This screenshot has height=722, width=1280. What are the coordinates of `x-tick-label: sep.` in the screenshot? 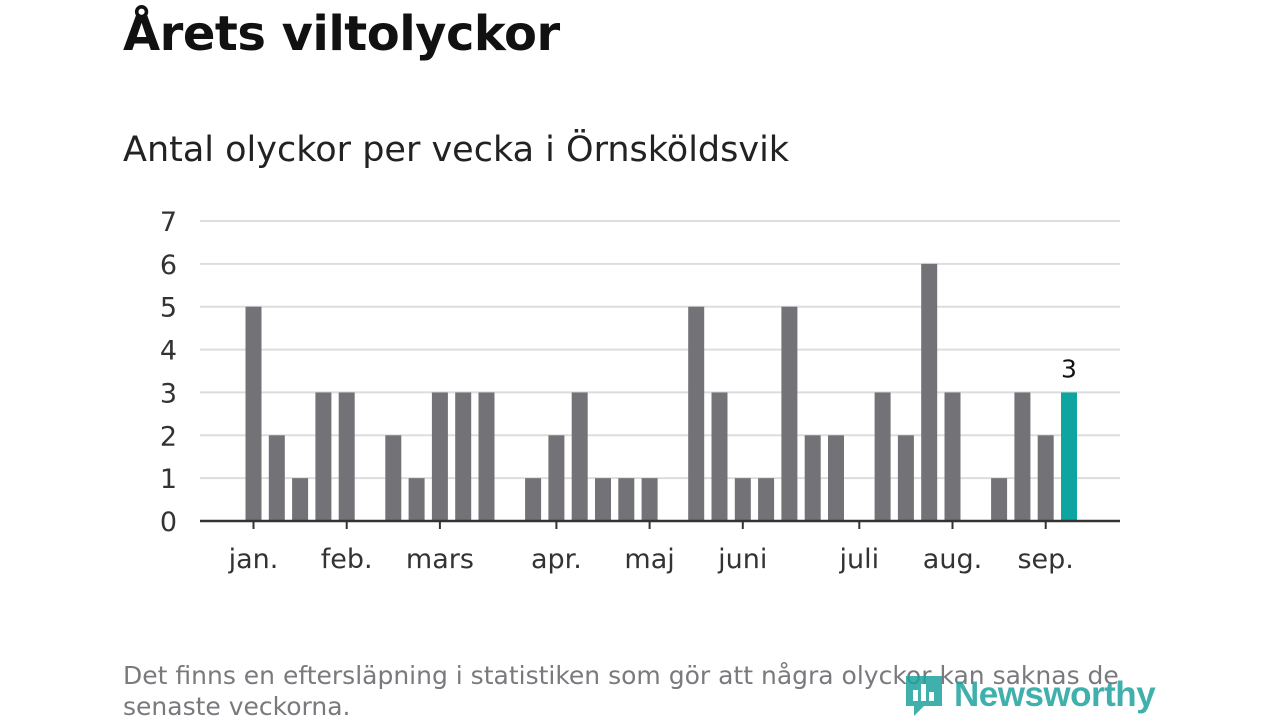 It's located at (1045, 559).